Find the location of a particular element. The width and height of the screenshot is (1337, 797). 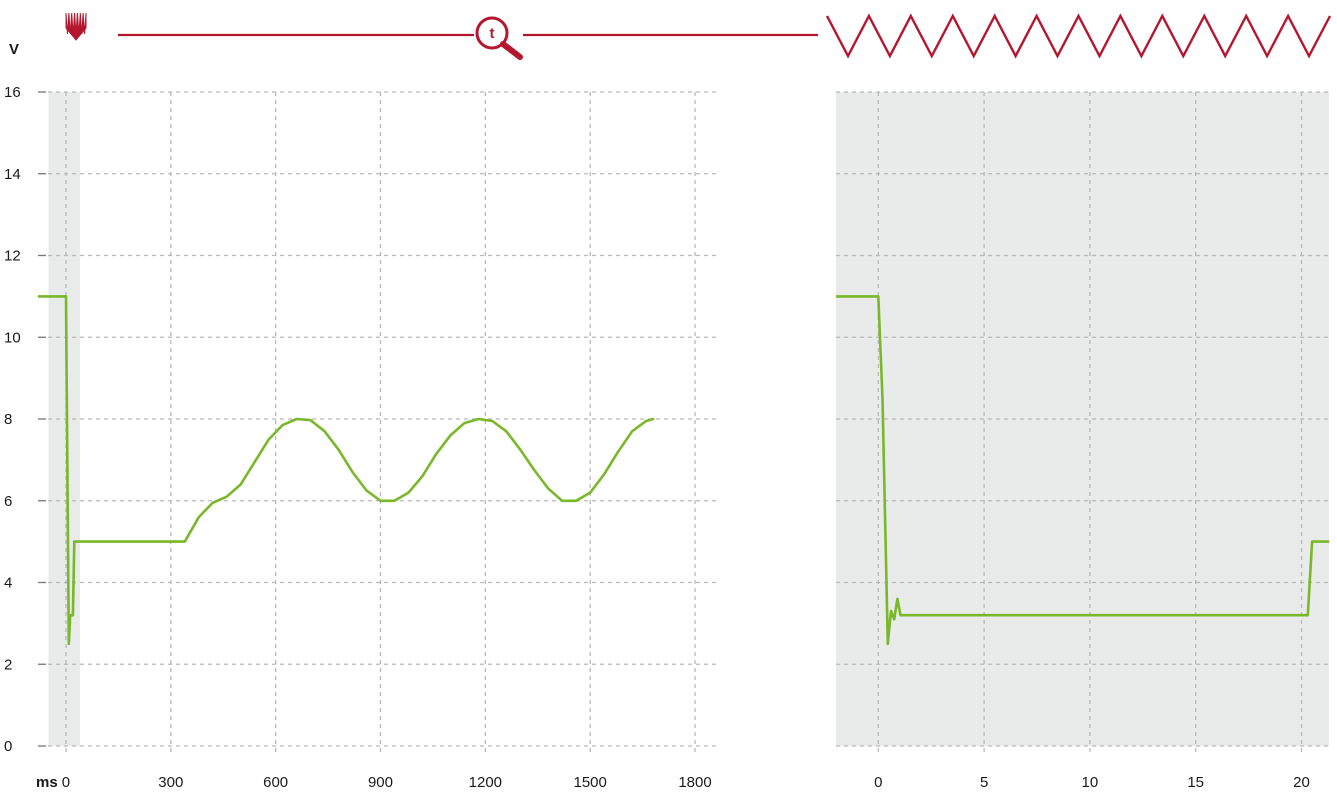

x-tick-label: 1800 is located at coordinates (694, 782).